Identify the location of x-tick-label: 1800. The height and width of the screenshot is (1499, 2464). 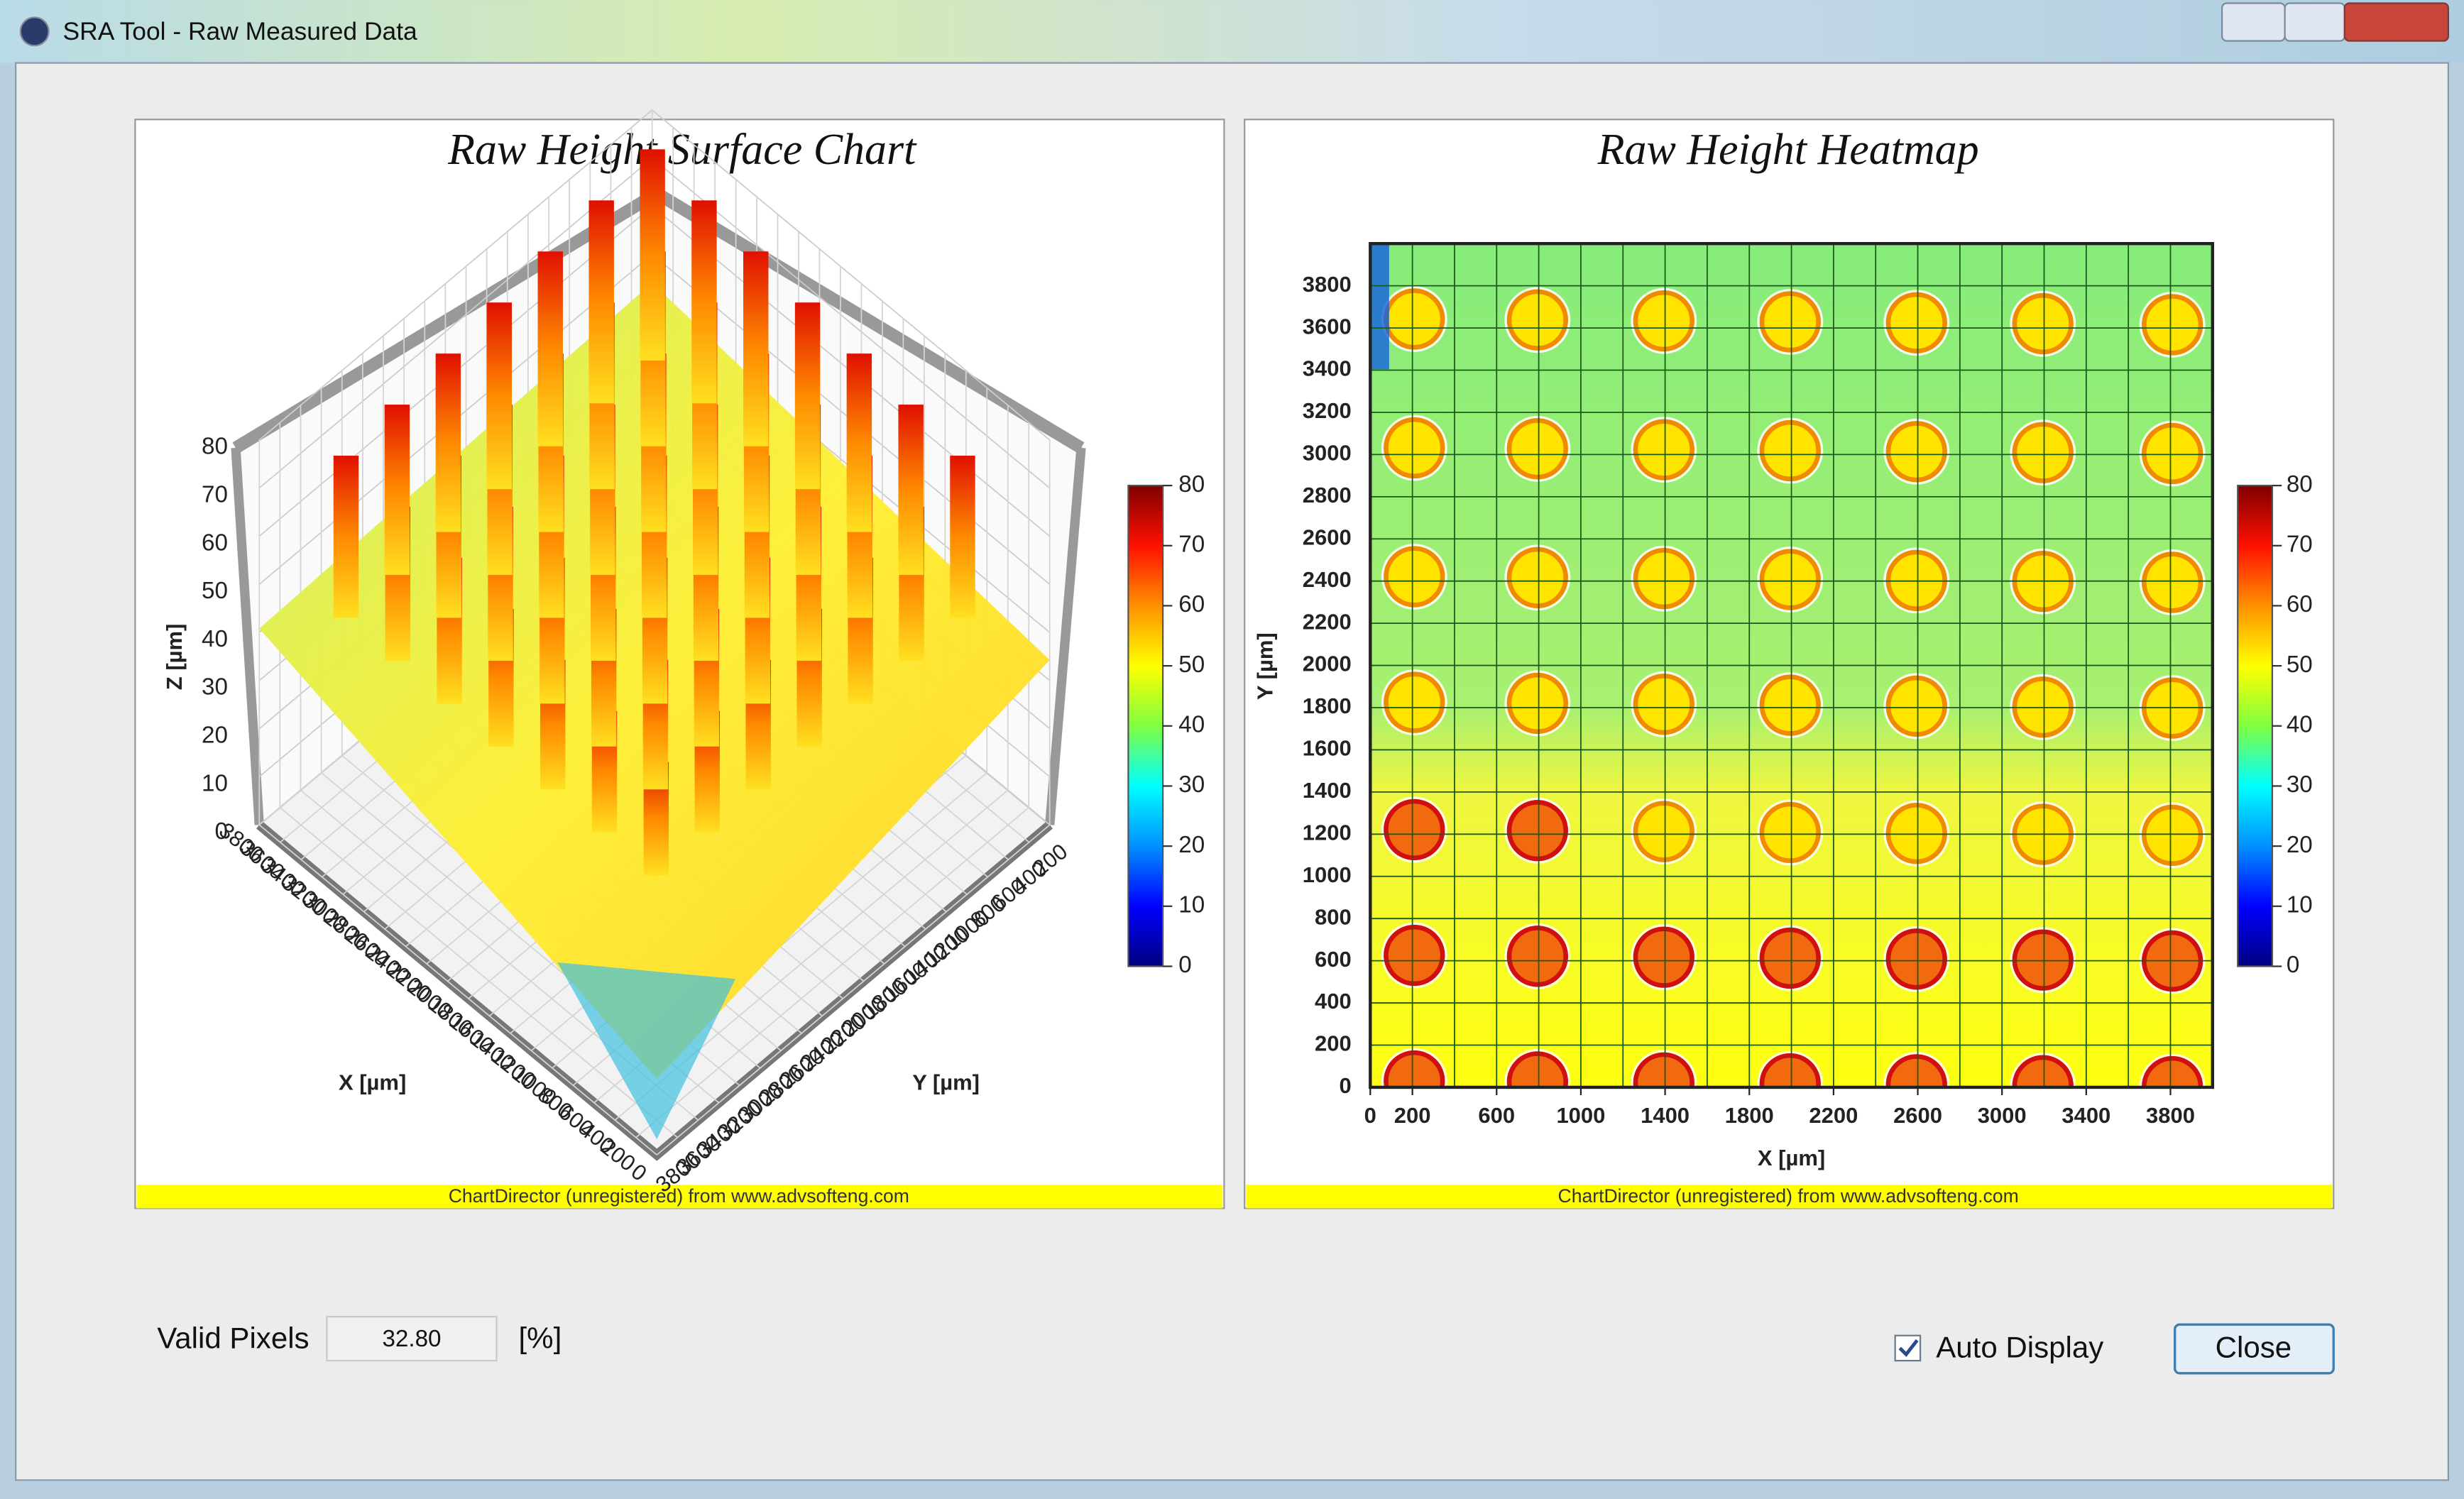
(1749, 1115).